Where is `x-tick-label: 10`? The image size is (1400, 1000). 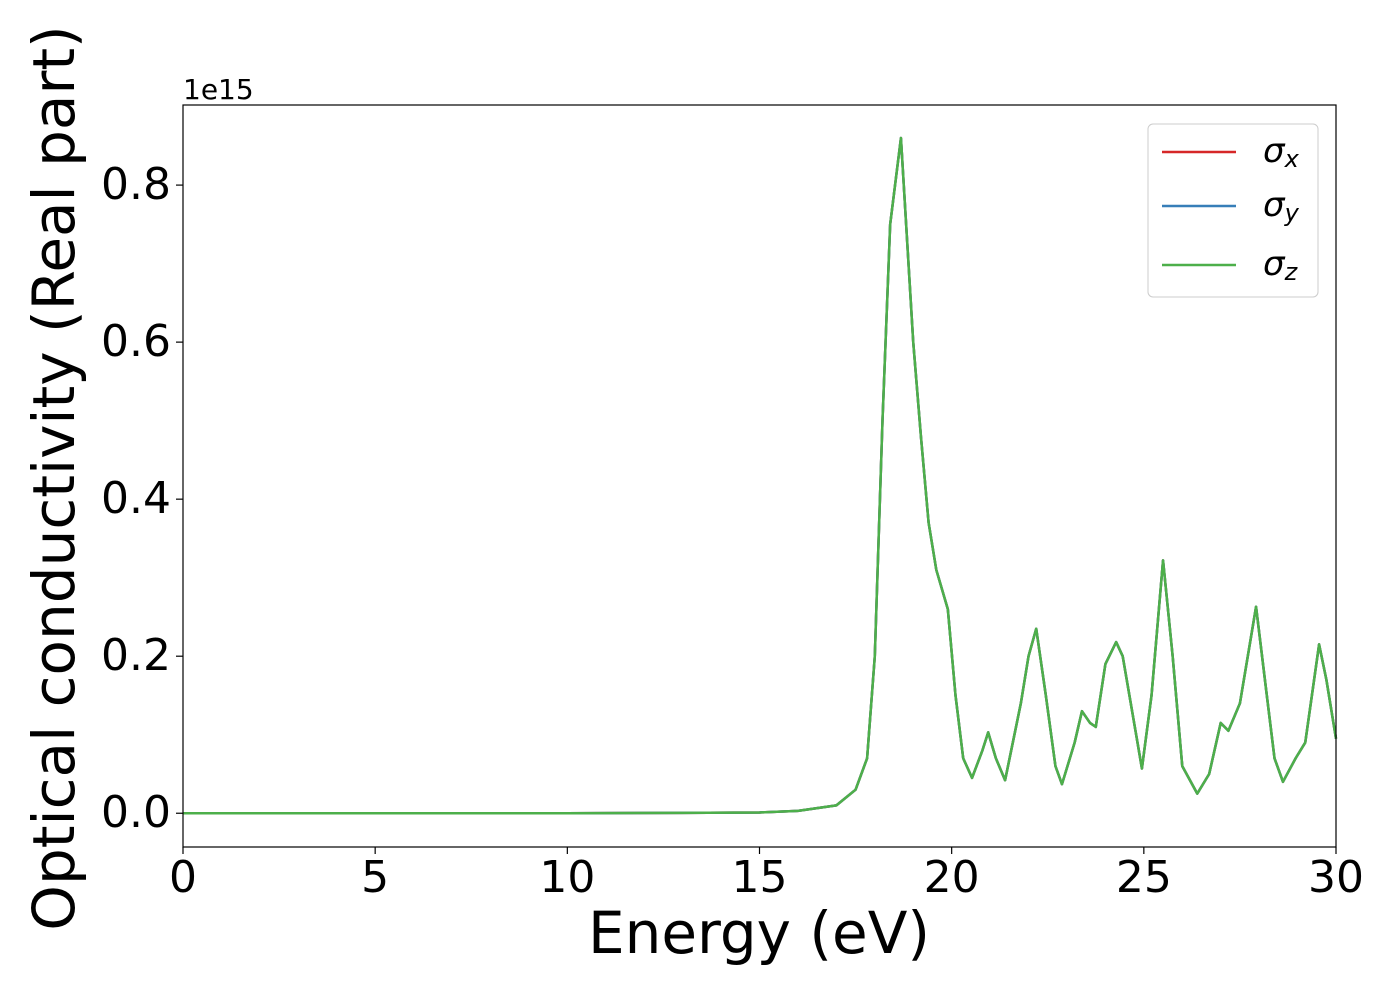
x-tick-label: 10 is located at coordinates (567, 877).